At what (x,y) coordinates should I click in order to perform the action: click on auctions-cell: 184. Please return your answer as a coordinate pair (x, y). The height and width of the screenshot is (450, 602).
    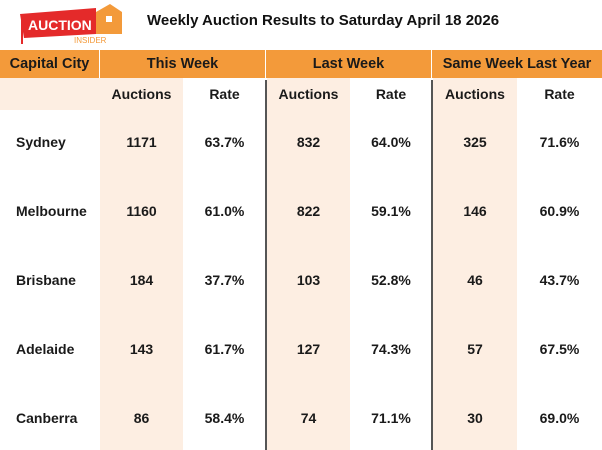
    Looking at the image, I should click on (141, 280).